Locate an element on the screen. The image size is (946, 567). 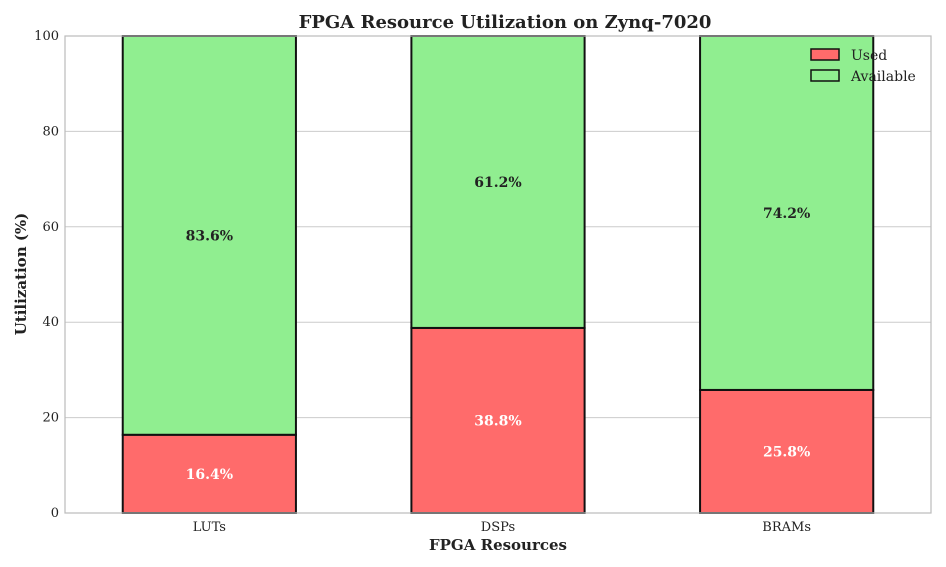
legend: Used Available is located at coordinates (863, 66).